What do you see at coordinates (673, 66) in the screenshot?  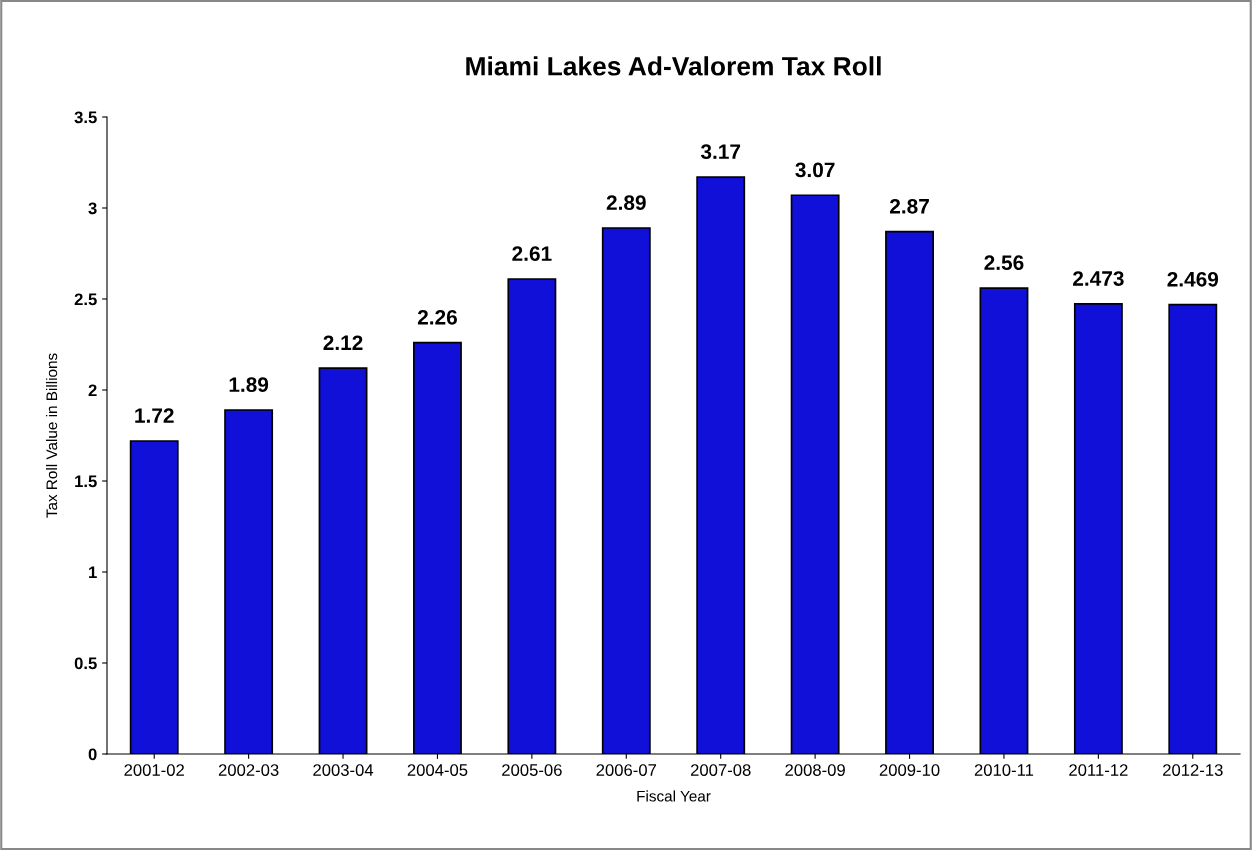 I see `chart-title: Miami Lakes Ad-Valorem Tax Roll` at bounding box center [673, 66].